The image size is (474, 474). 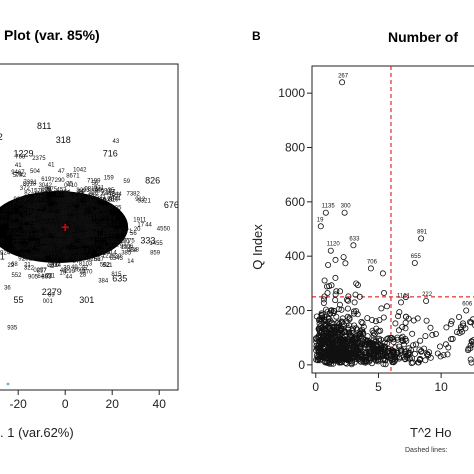 I want to click on panel-a-cloud-label: 012, so click(x=63, y=208).